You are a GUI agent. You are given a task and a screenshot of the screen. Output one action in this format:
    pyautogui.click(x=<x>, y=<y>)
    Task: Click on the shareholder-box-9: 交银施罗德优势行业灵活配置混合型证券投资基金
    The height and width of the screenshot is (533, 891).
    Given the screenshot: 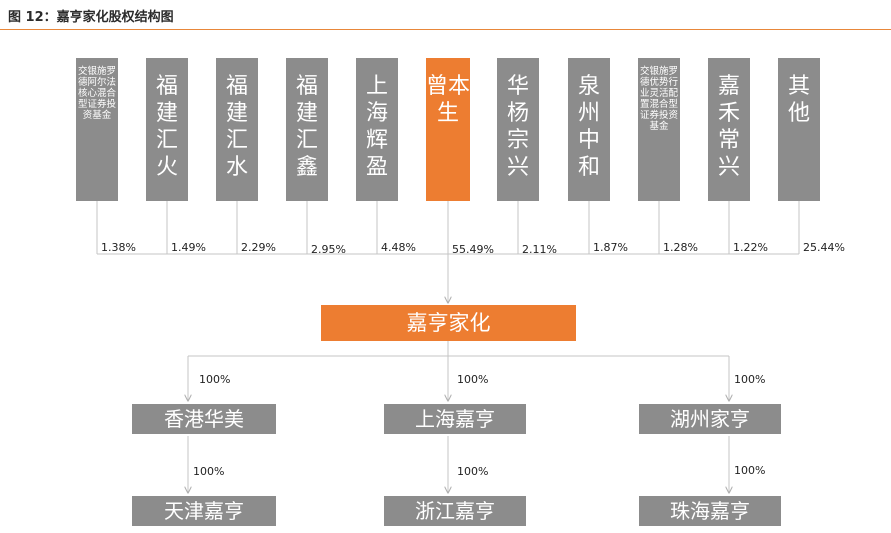 What is the action you would take?
    pyautogui.click(x=659, y=129)
    